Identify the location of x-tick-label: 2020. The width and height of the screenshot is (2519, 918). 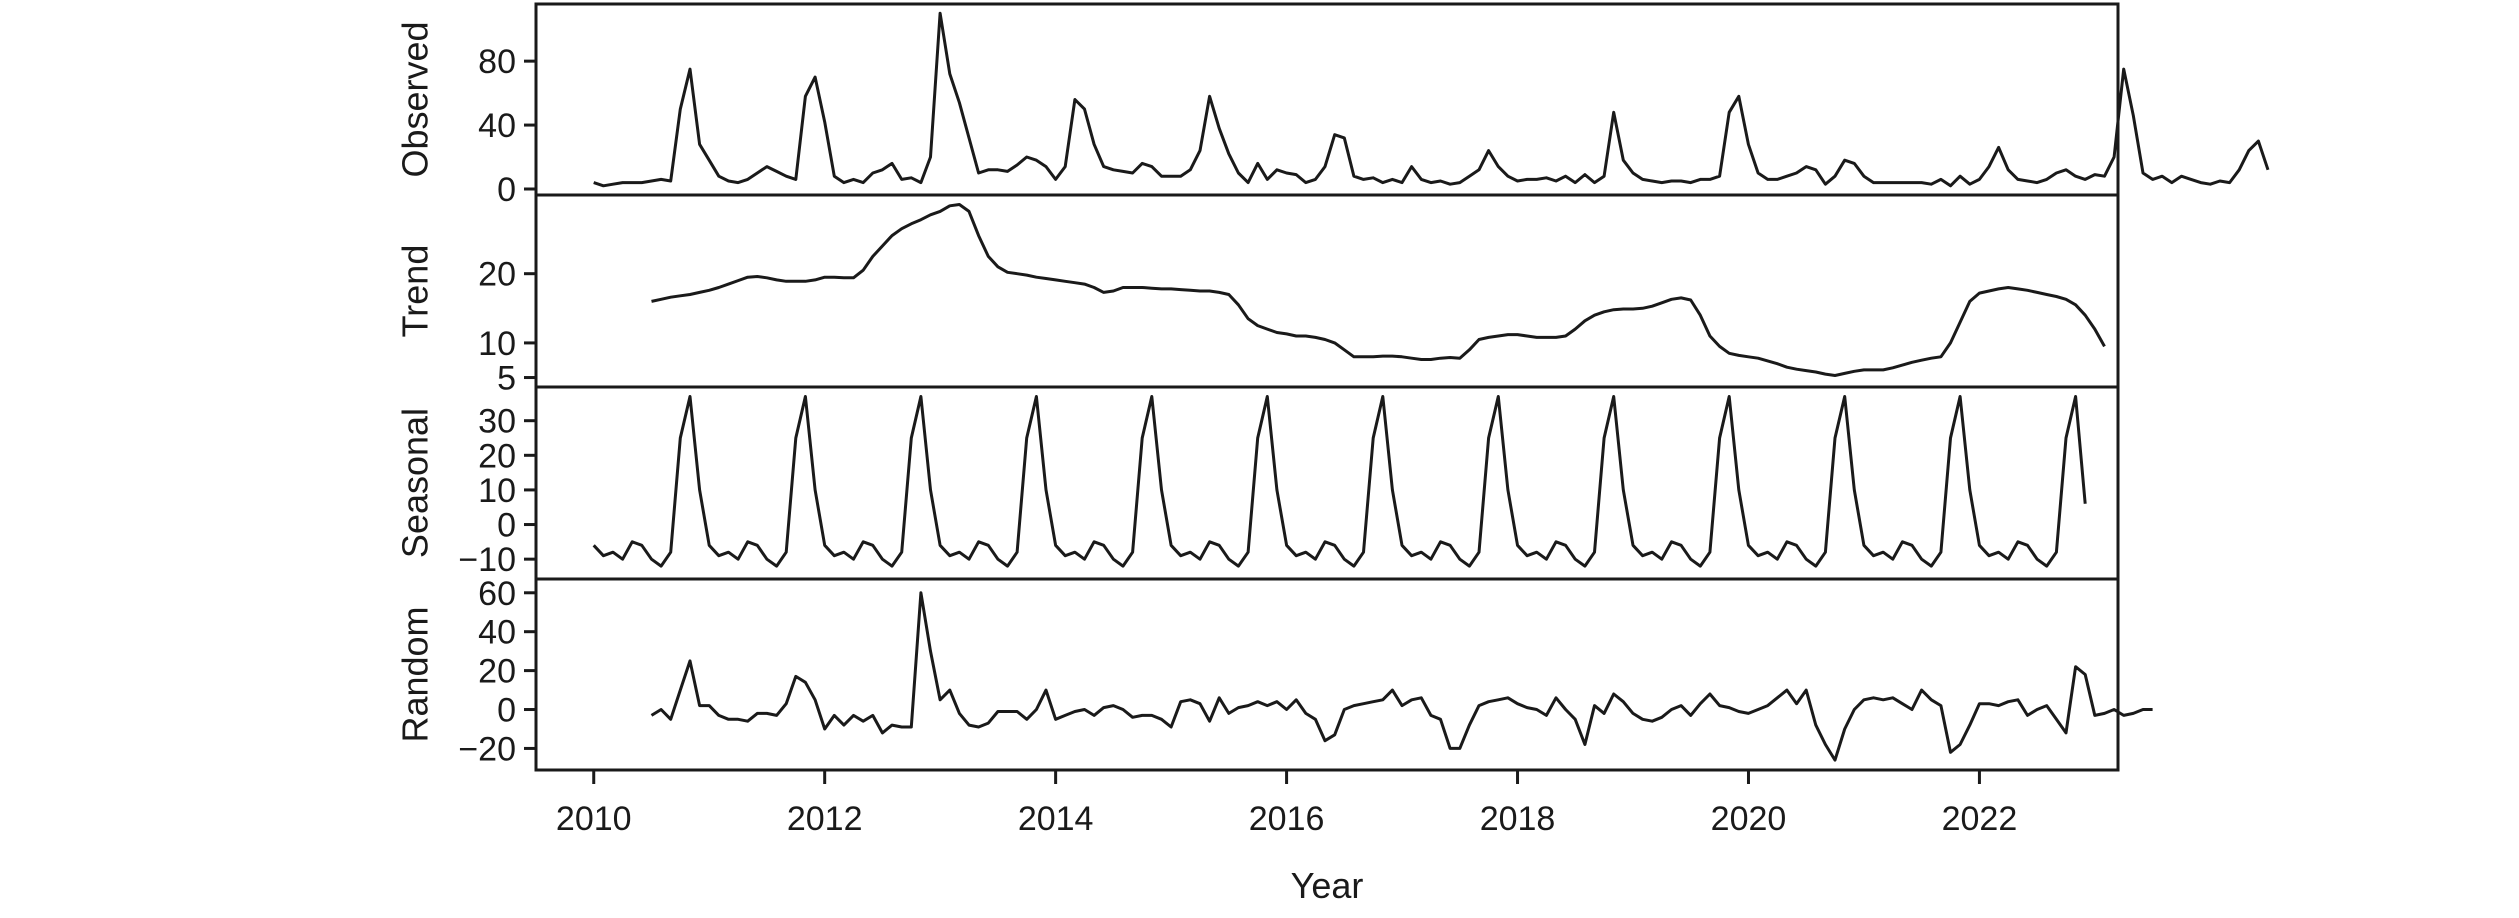
(1749, 819).